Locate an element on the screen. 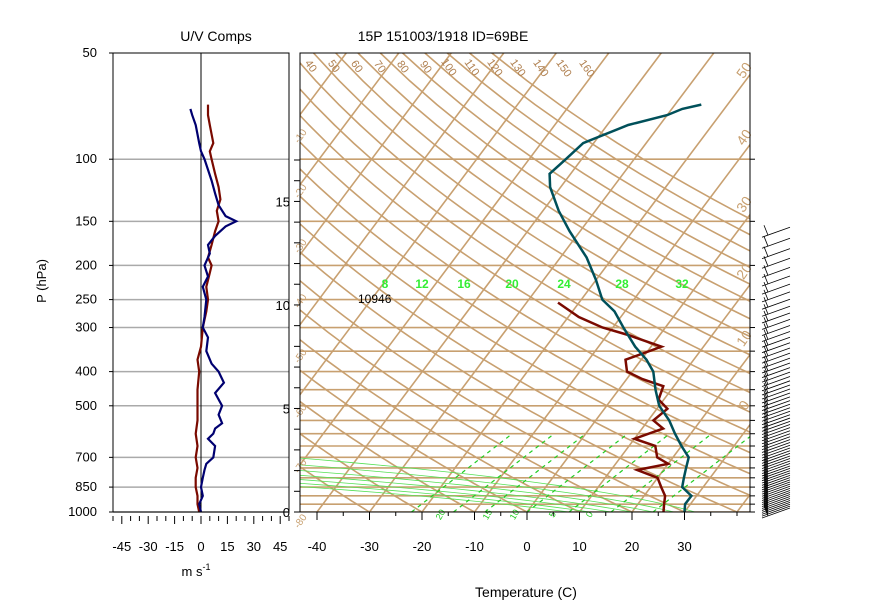 Image resolution: width=887 pixels, height=600 pixels. skewt-x-tick-label: 10 is located at coordinates (579, 546).